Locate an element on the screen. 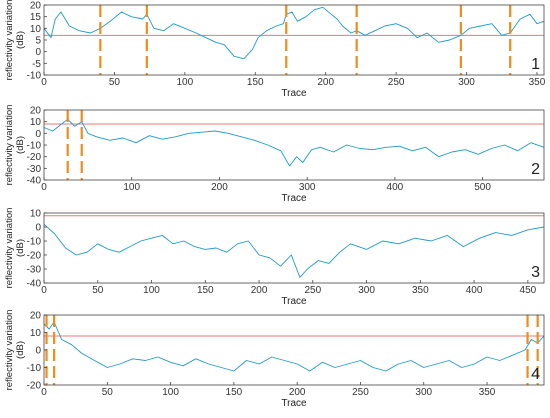 Image resolution: width=550 pixels, height=418 pixels. x-tick-label: 450 is located at coordinates (528, 290).